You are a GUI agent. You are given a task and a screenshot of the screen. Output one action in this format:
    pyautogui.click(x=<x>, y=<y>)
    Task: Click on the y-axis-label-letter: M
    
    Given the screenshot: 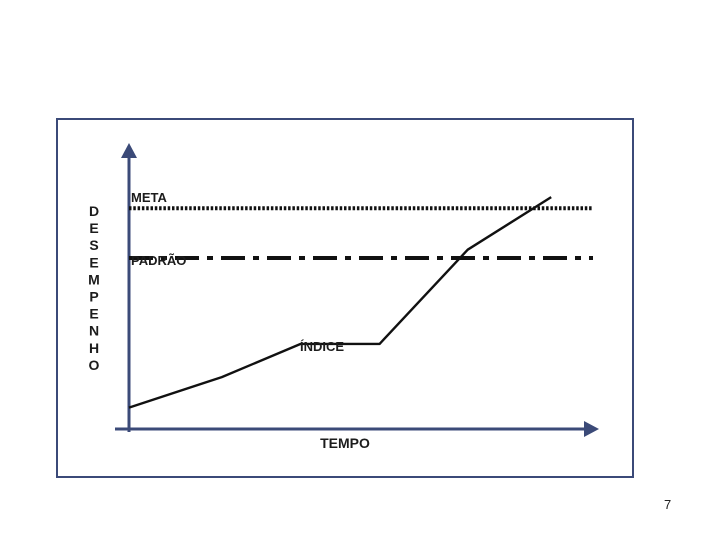 What is the action you would take?
    pyautogui.click(x=94, y=279)
    